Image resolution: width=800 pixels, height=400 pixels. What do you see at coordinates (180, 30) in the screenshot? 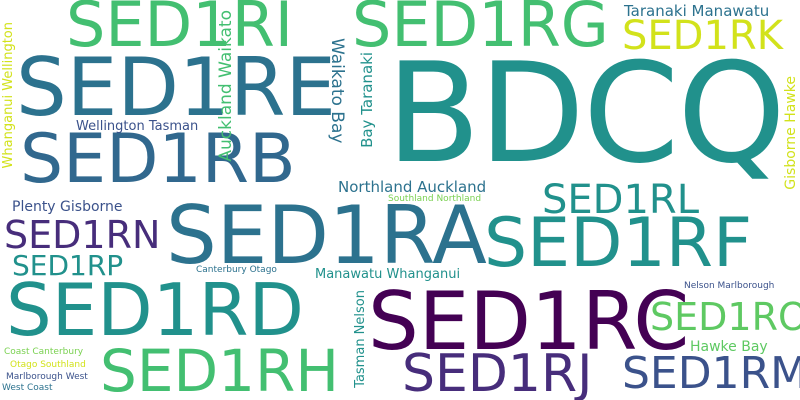
I see `word-sed1ri: SED1RI` at bounding box center [180, 30].